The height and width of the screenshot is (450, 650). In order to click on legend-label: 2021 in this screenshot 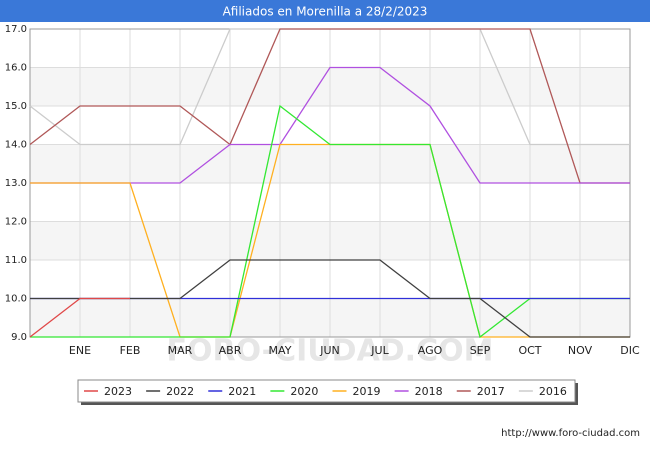, I will do `click(242, 391)`.